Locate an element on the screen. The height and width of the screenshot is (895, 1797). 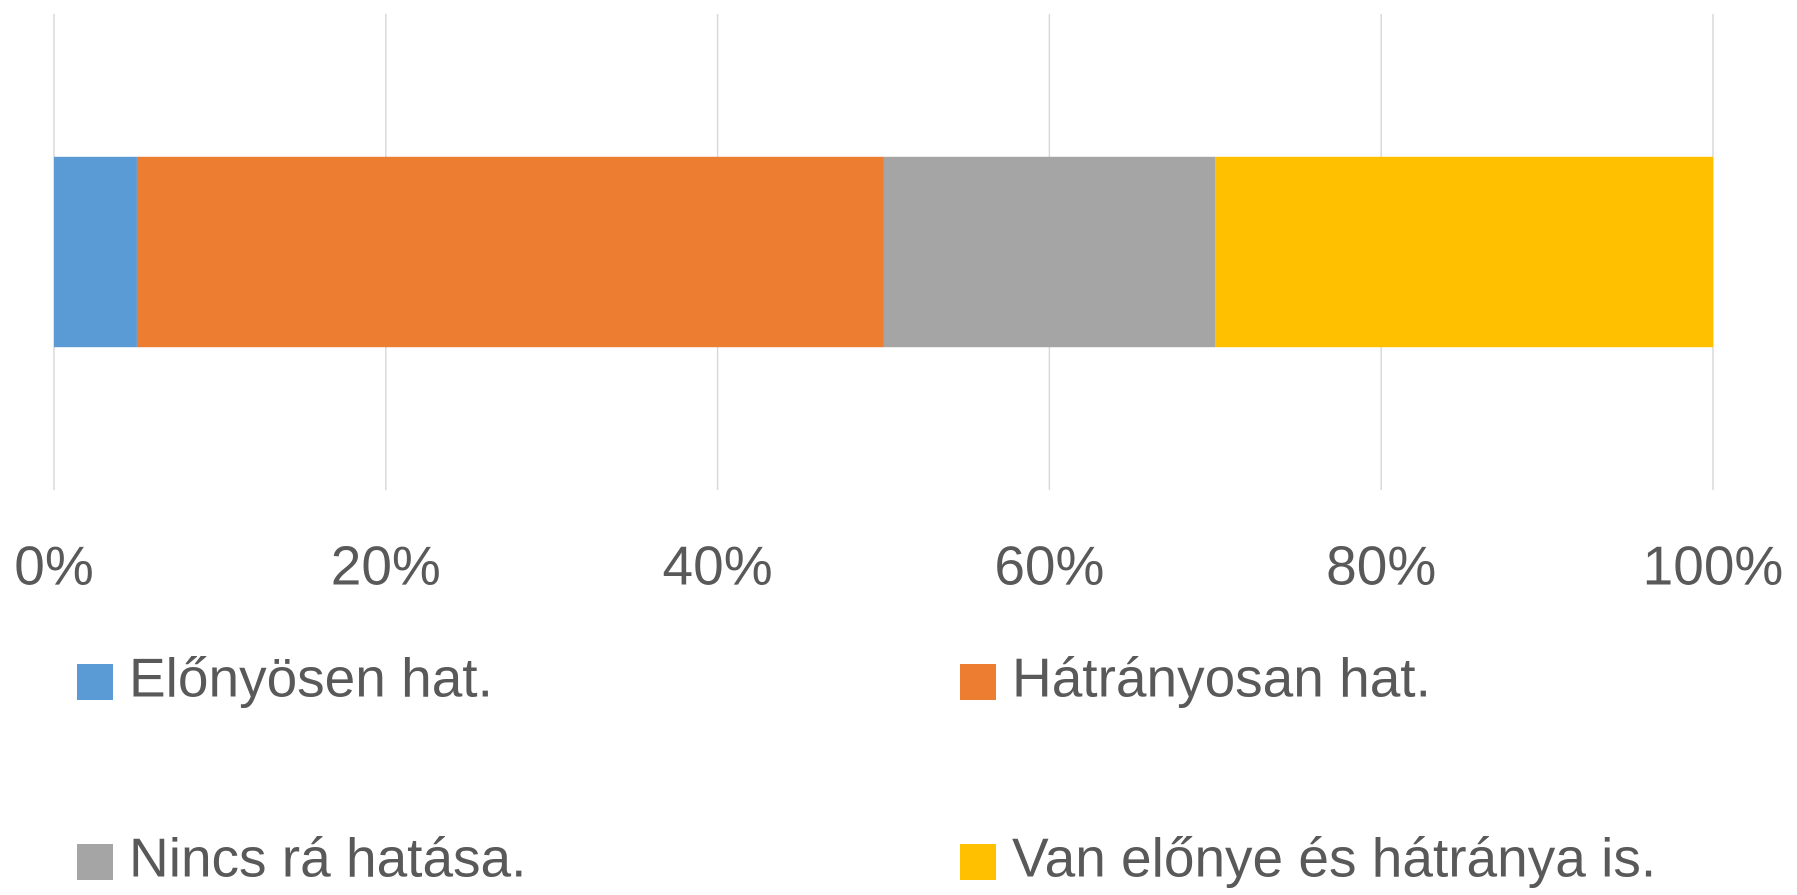
legend-label: Előnyösen hat. is located at coordinates (311, 678).